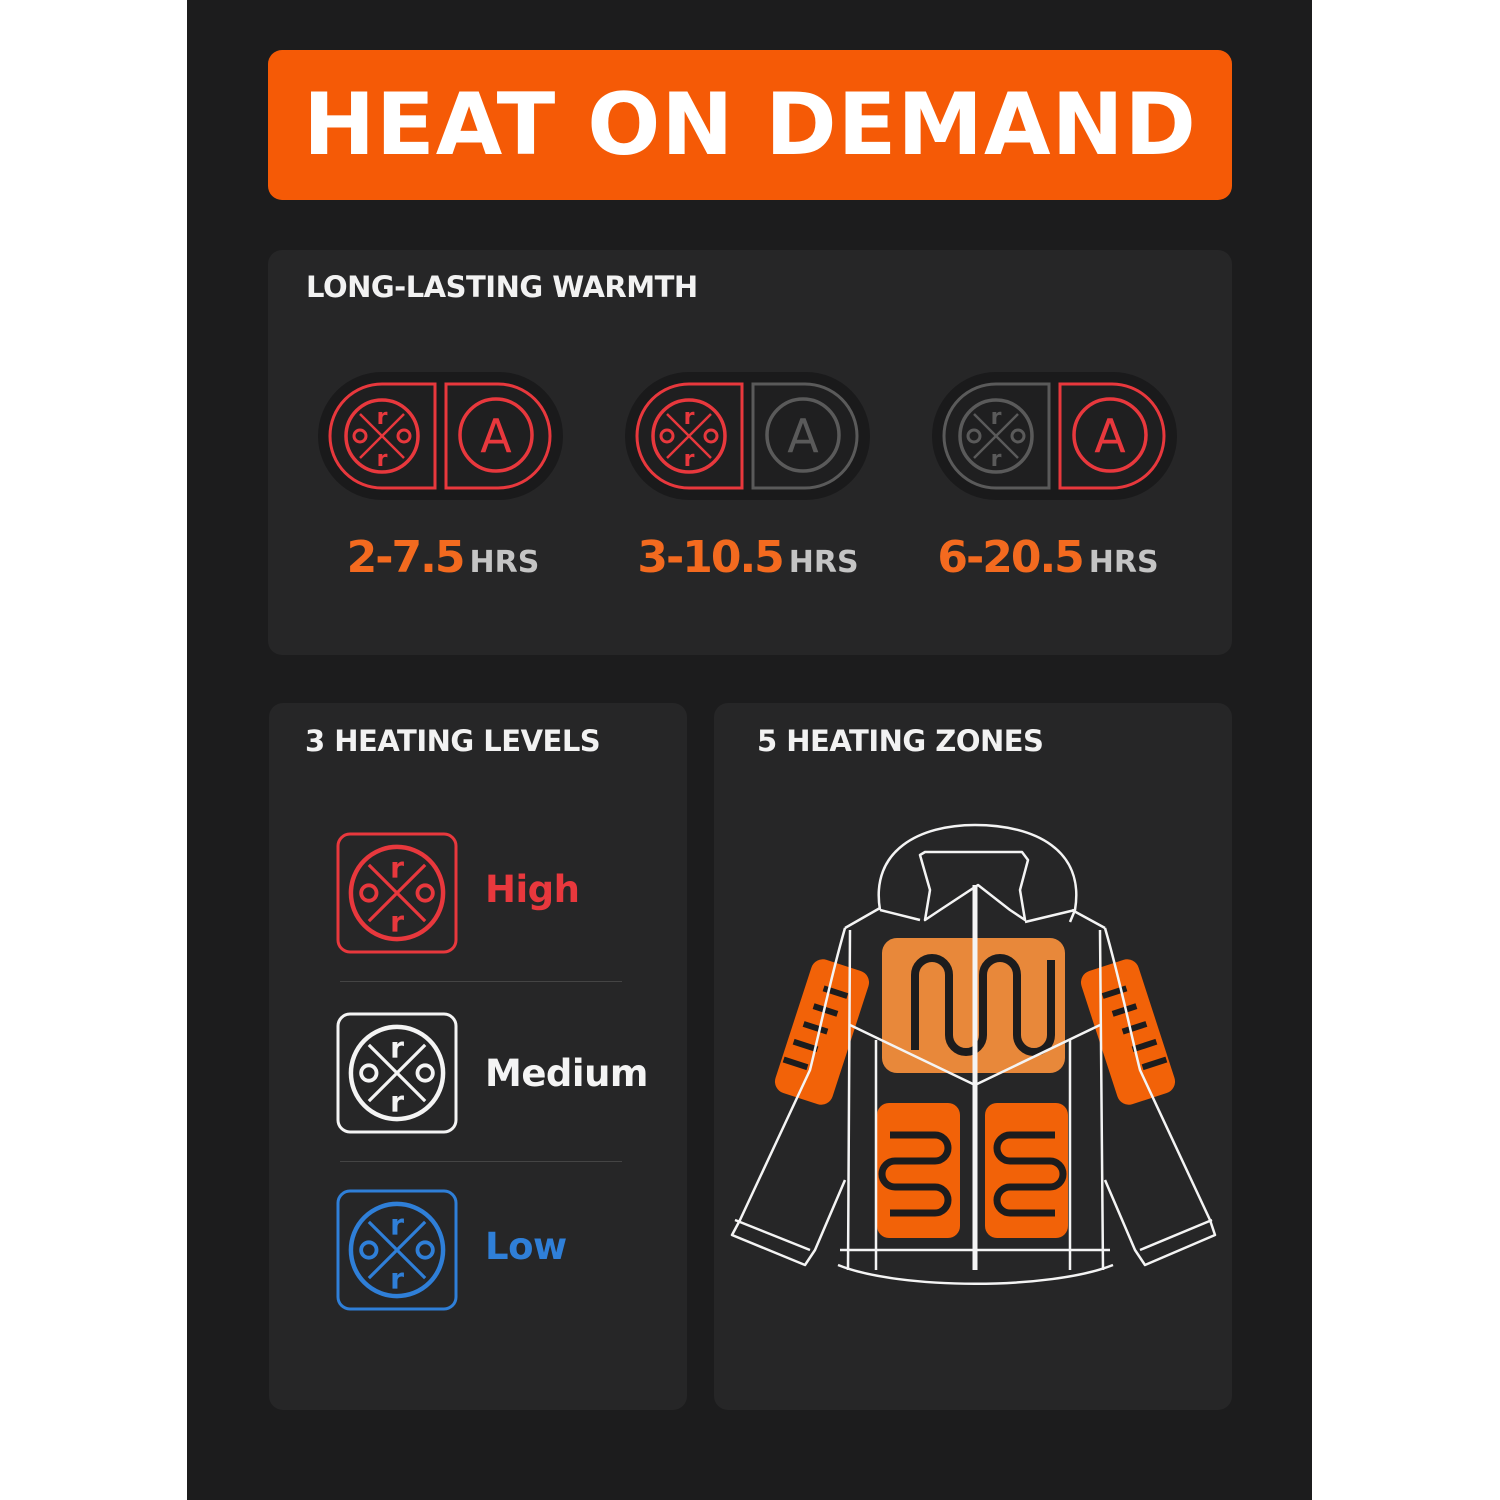 This screenshot has height=1500, width=1500. I want to click on runtime-3: 6-20.5 HRS, so click(1048, 557).